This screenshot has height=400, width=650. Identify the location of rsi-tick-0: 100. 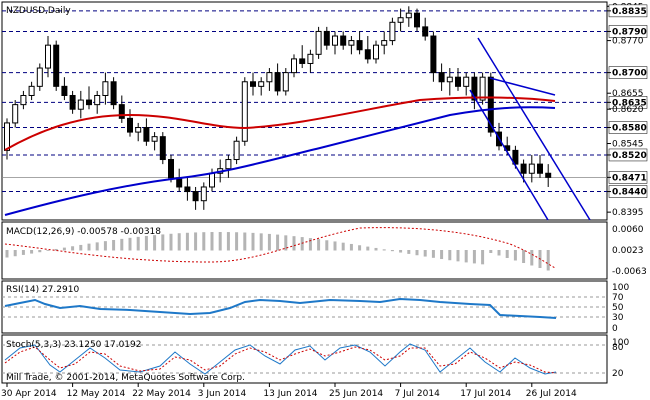
(620, 288).